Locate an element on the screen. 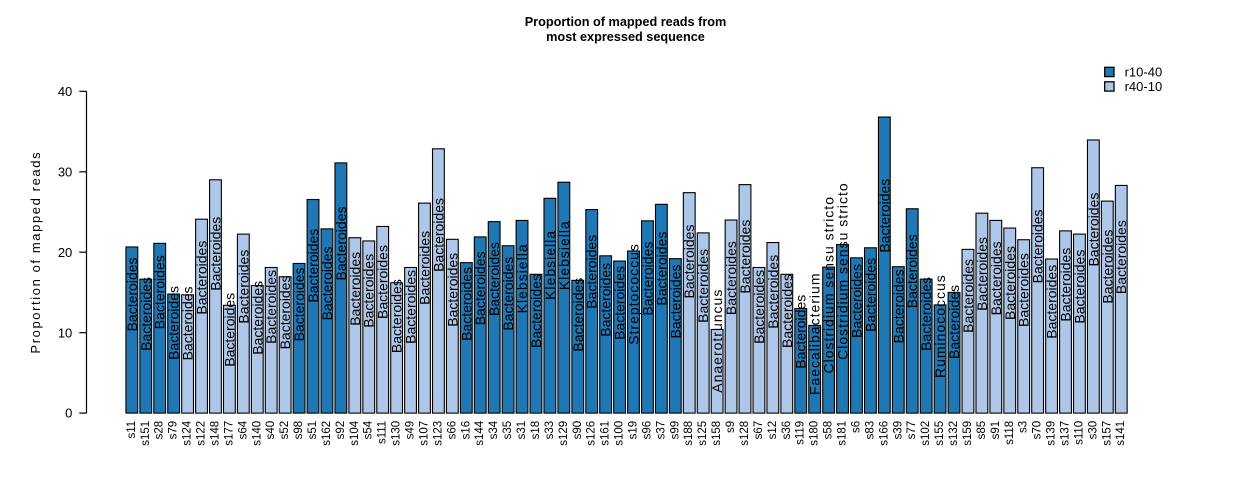  svg-text: s11 is located at coordinates (132, 430).